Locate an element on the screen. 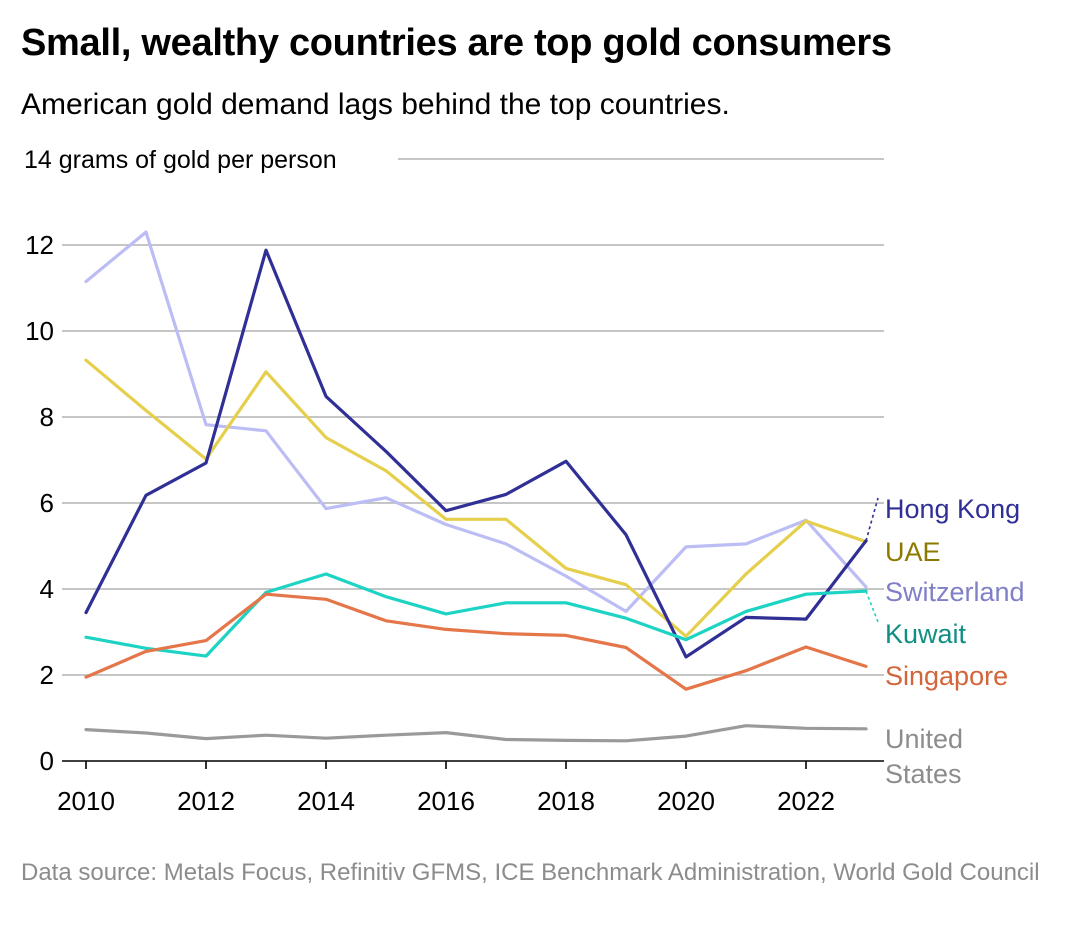 This screenshot has height=938, width=1080. series-label-kuwait: Kuwait is located at coordinates (926, 634).